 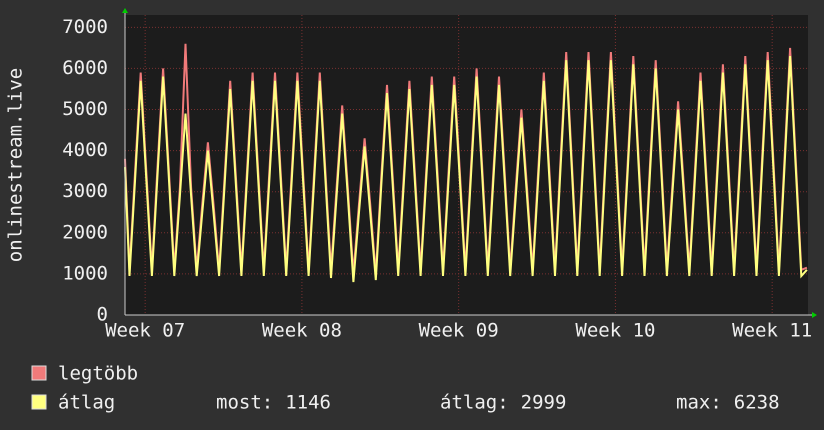 What do you see at coordinates (544, 403) in the screenshot?
I see `stat-value: 2999` at bounding box center [544, 403].